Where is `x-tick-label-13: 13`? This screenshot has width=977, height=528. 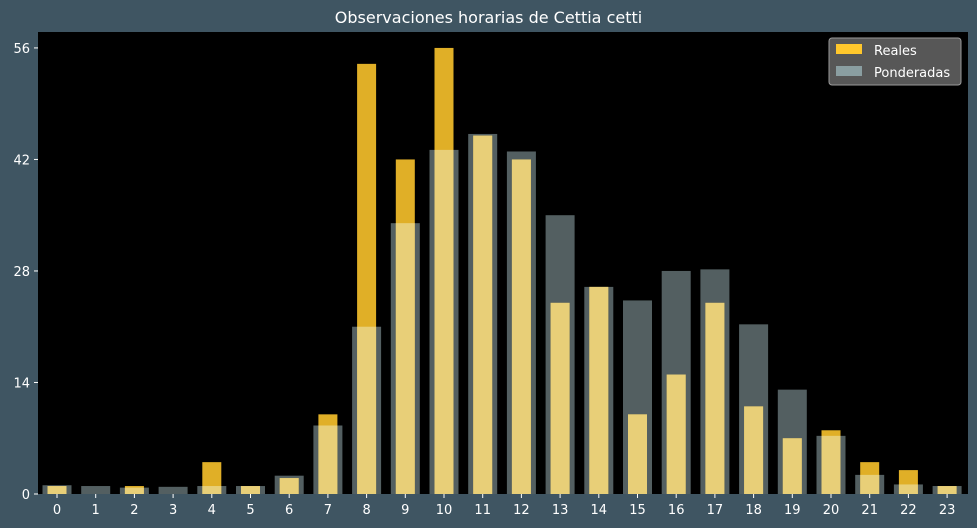
x-tick-label-13: 13 is located at coordinates (560, 510).